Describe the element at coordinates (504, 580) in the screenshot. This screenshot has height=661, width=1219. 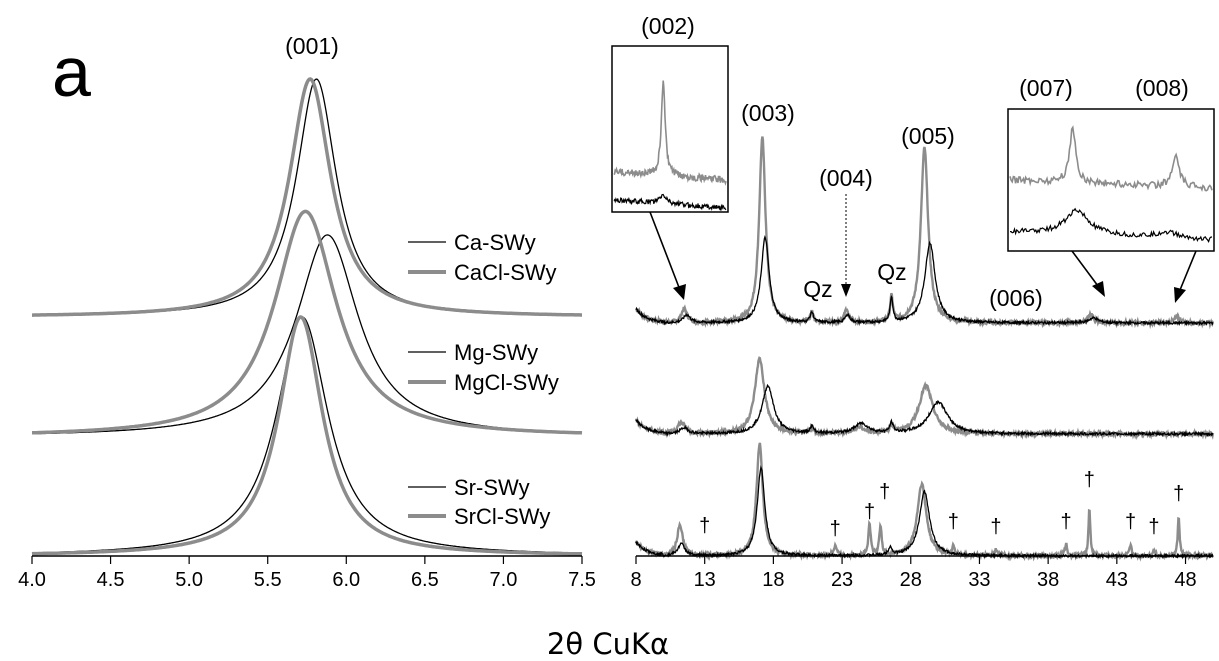
I see `x-tick-label: 7.0` at that location.